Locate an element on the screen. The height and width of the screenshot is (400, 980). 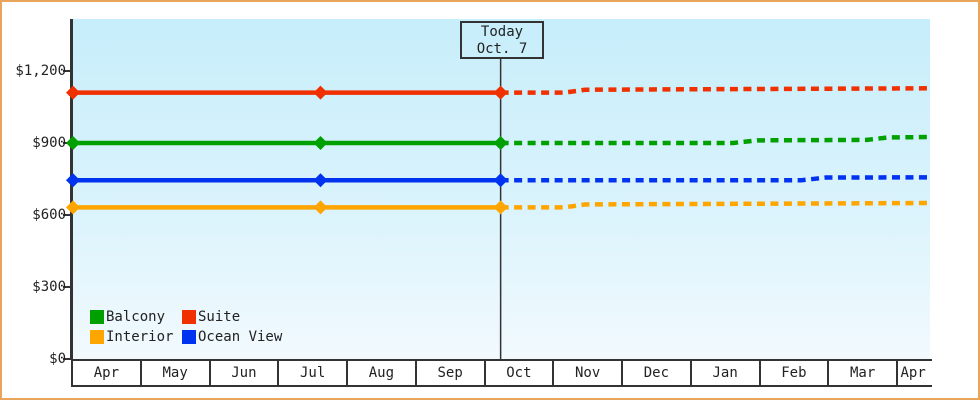
y-axis-tick-label: $1,200 is located at coordinates (40, 71).